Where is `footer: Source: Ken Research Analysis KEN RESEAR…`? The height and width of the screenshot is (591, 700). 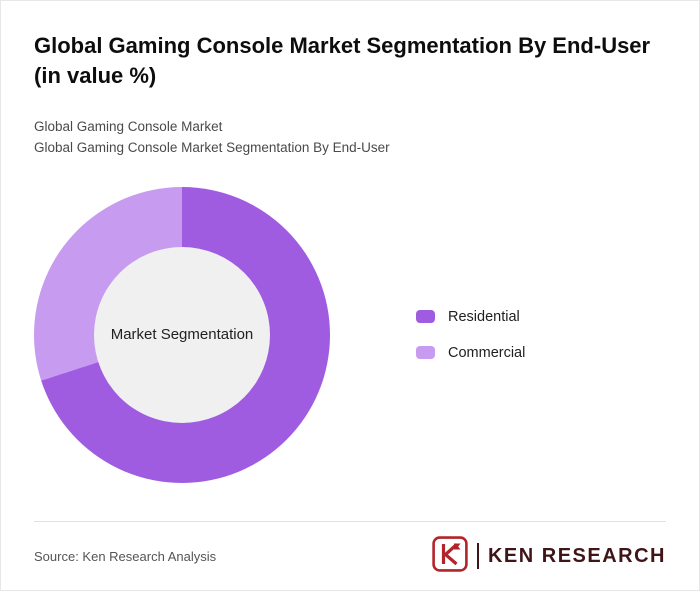 footer: Source: Ken Research Analysis KEN RESEAR… is located at coordinates (350, 549).